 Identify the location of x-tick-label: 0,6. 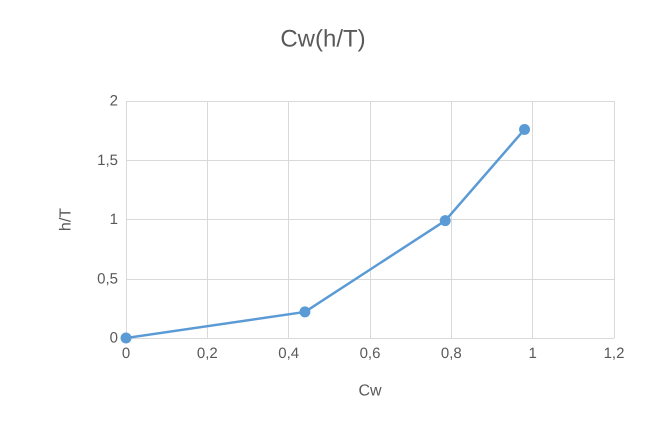
(370, 353).